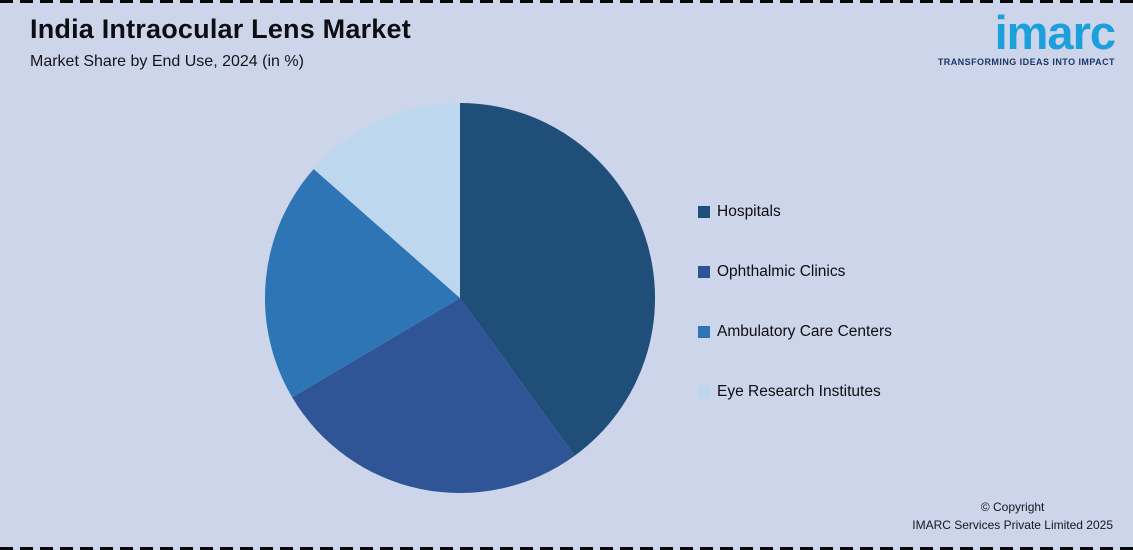 The image size is (1133, 550). Describe the element at coordinates (1012, 507) in the screenshot. I see `copyright-line1: © Copyright` at that location.